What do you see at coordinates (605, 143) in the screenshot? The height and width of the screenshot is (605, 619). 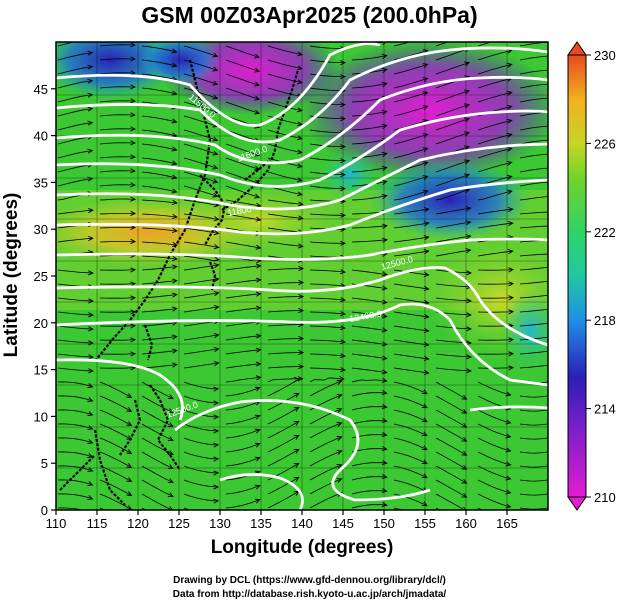 I see `colorbar-tick-label: 226` at bounding box center [605, 143].